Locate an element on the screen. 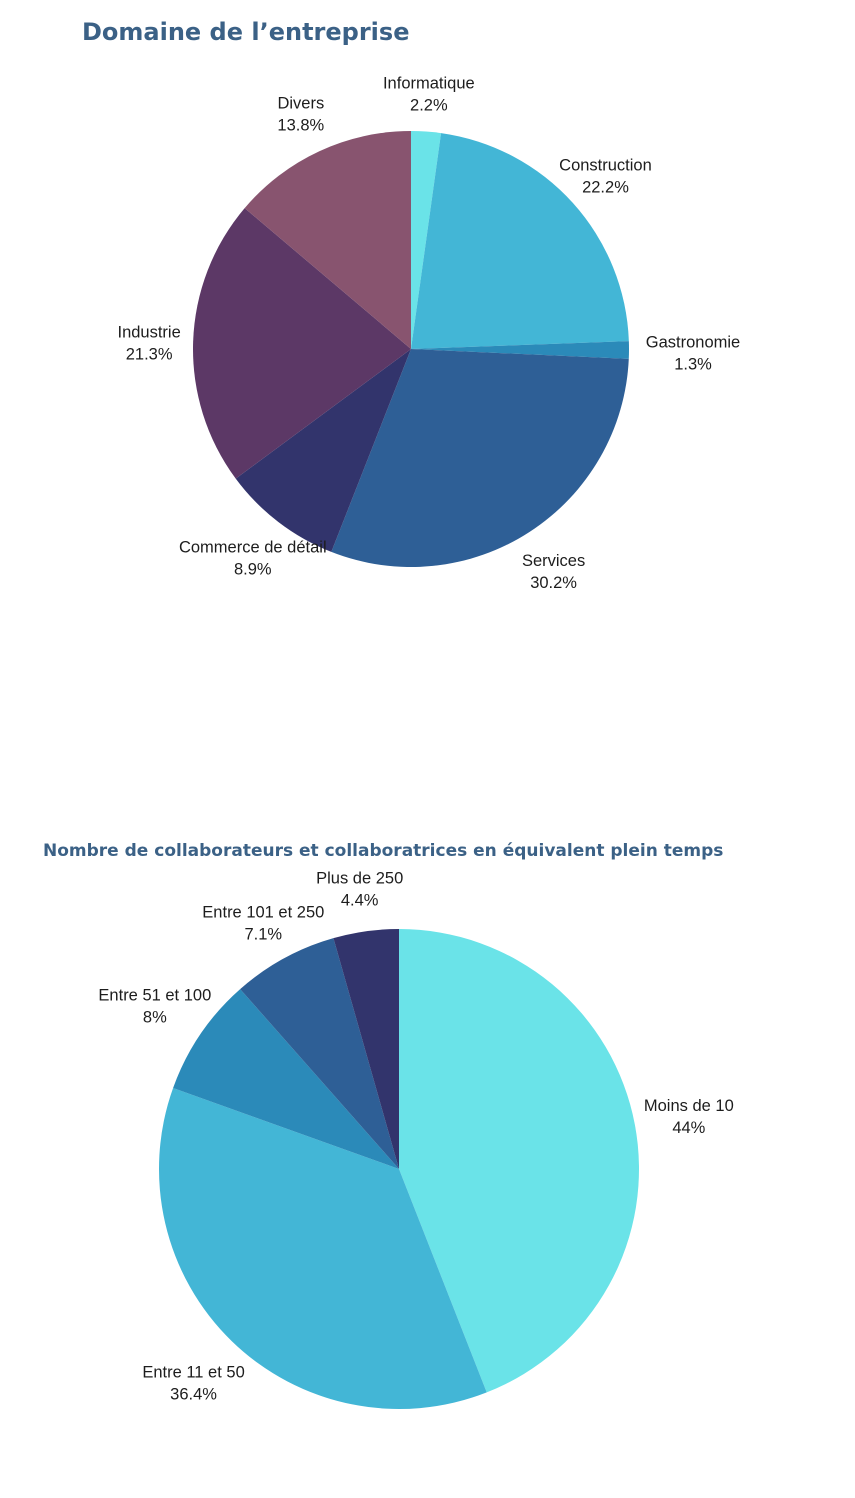 This screenshot has width=855, height=1498. collaborateurs-label-name: Entre 11 et 50 is located at coordinates (193, 1373).